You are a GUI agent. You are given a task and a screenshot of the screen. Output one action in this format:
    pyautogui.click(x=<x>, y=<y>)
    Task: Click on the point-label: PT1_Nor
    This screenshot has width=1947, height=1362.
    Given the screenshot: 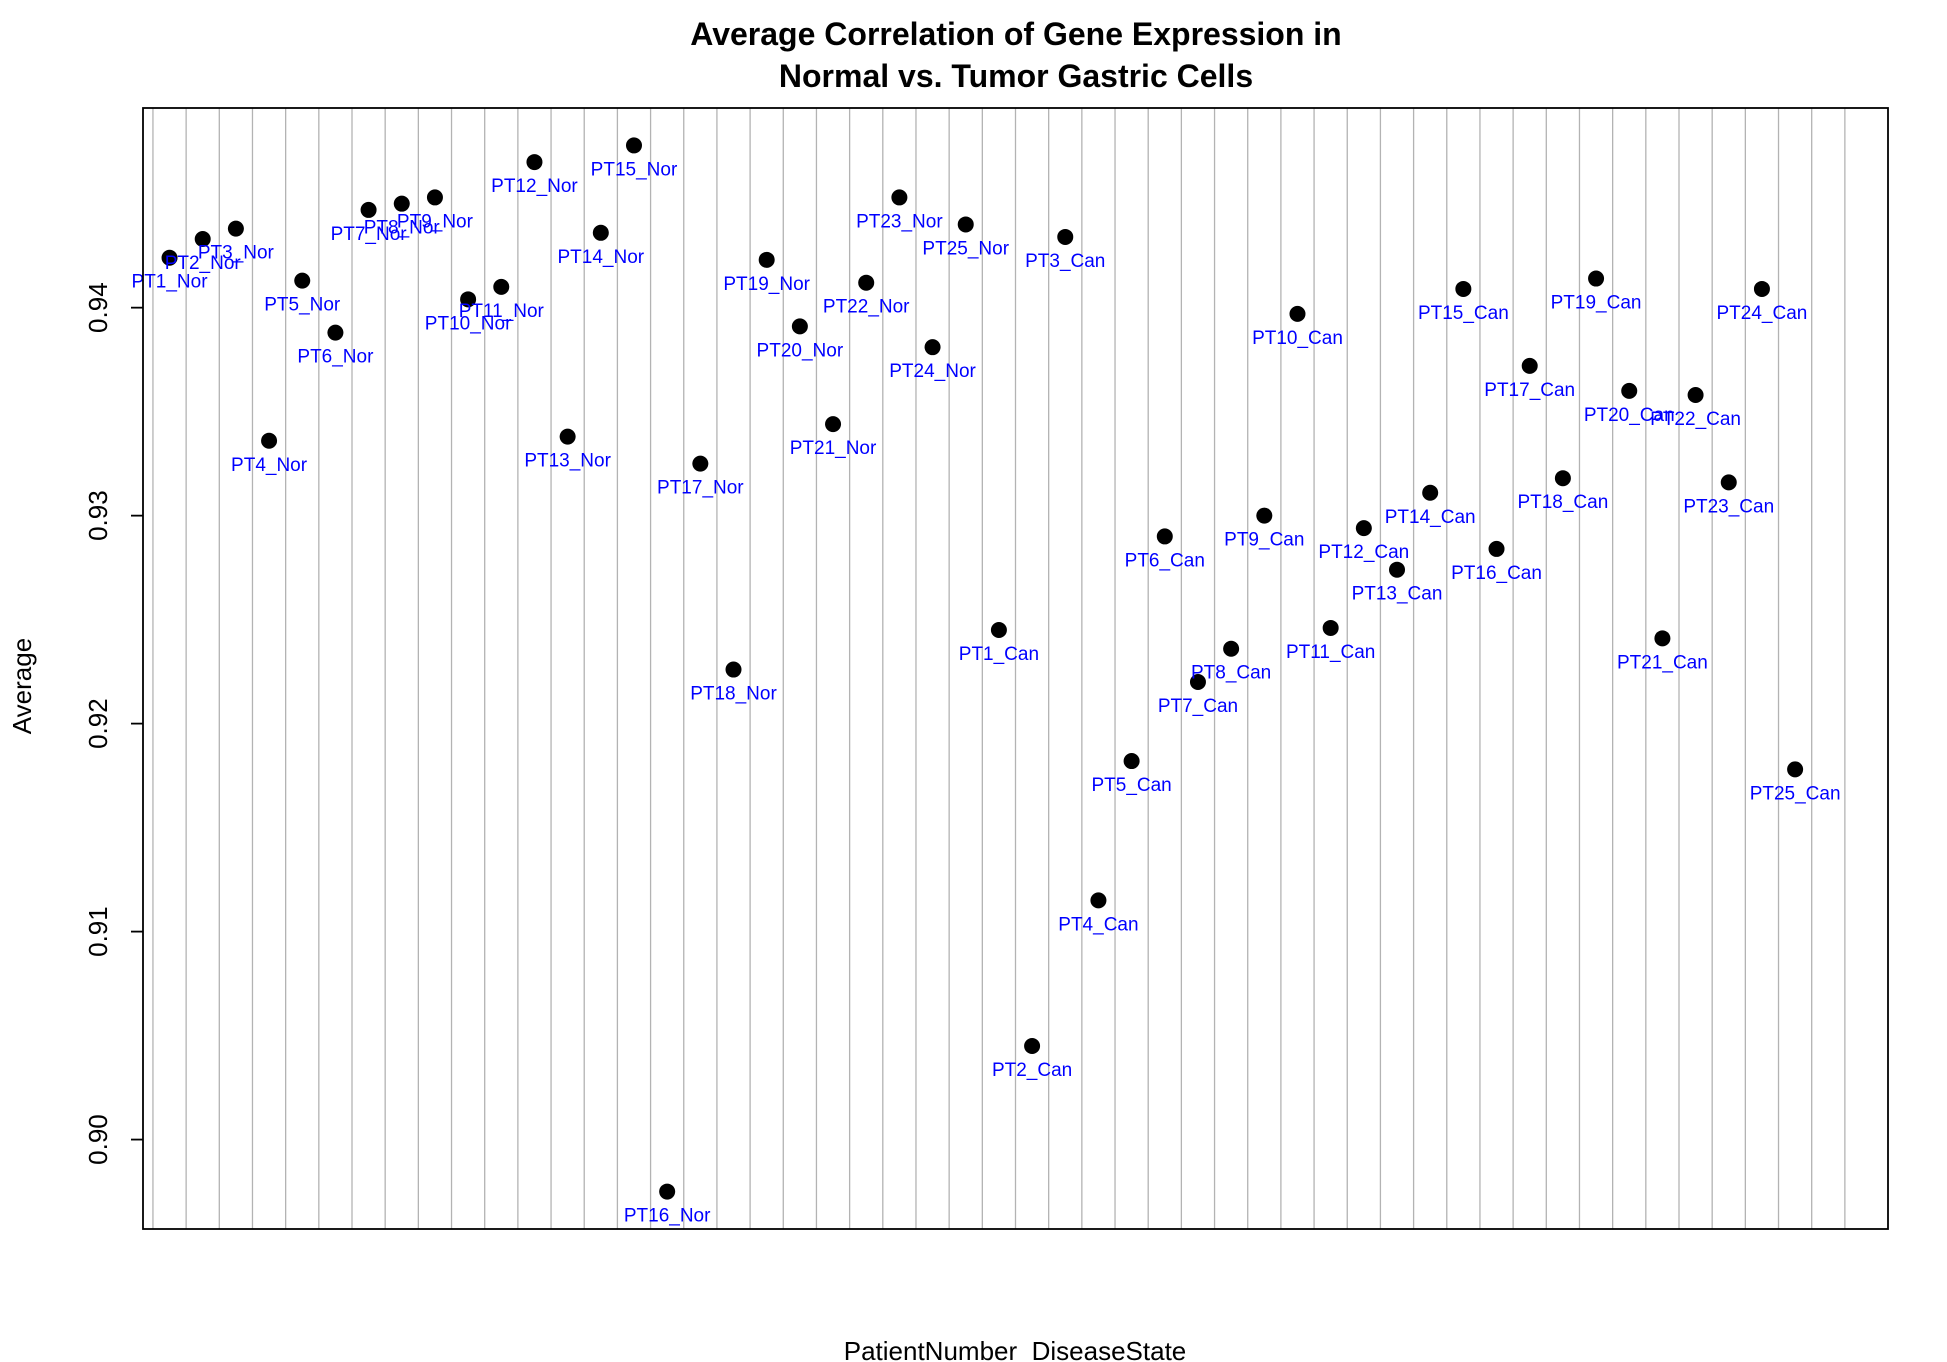 What is the action you would take?
    pyautogui.click(x=170, y=282)
    